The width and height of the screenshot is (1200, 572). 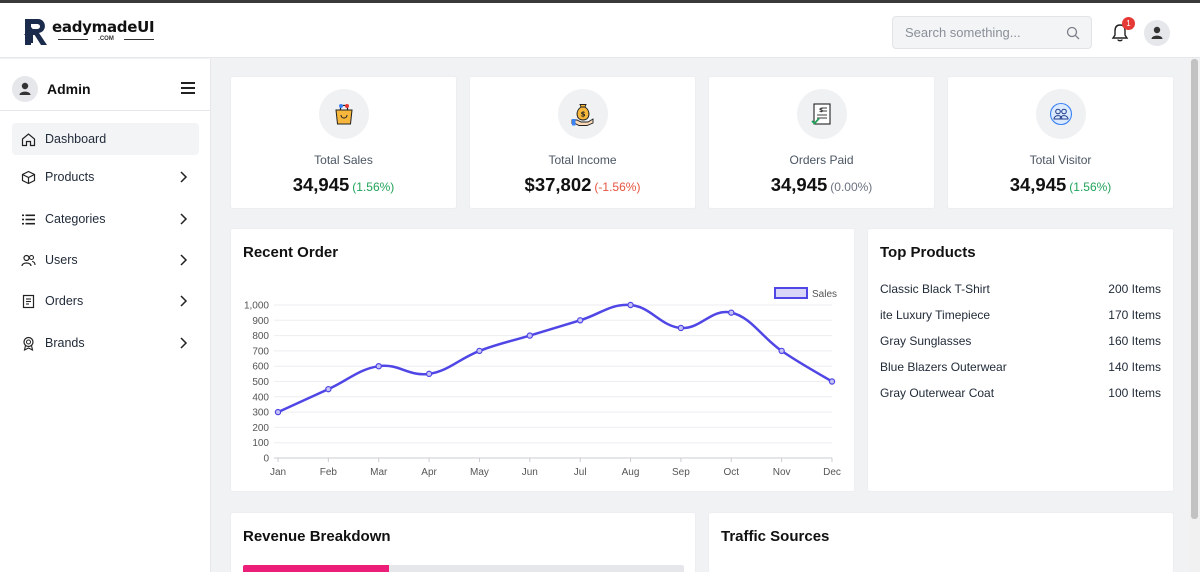 I want to click on stat-value-row: 34,945 (1.56%), so click(x=343, y=185).